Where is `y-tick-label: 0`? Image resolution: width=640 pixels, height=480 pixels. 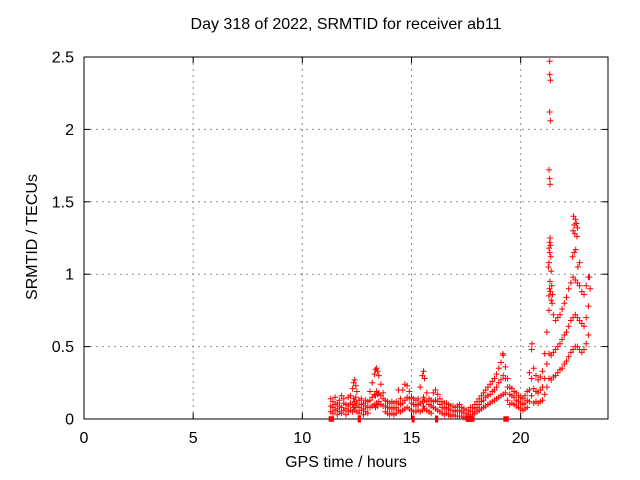 y-tick-label: 0 is located at coordinates (69, 420).